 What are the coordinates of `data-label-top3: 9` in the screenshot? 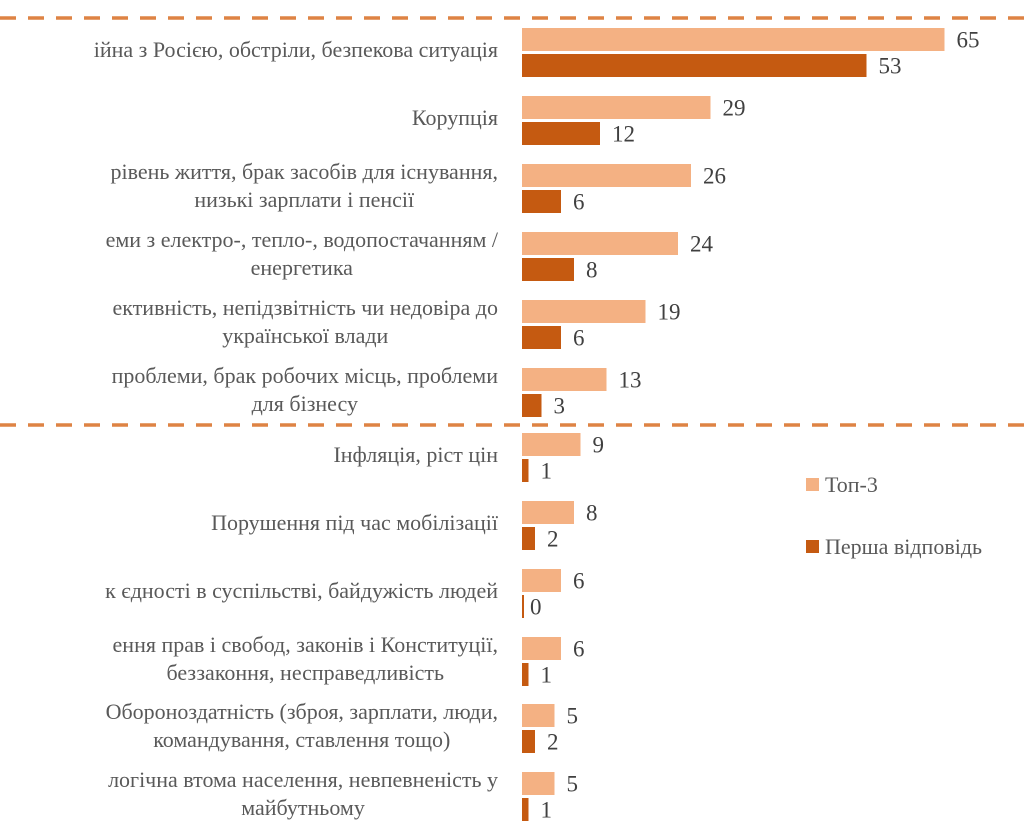 It's located at (599, 445).